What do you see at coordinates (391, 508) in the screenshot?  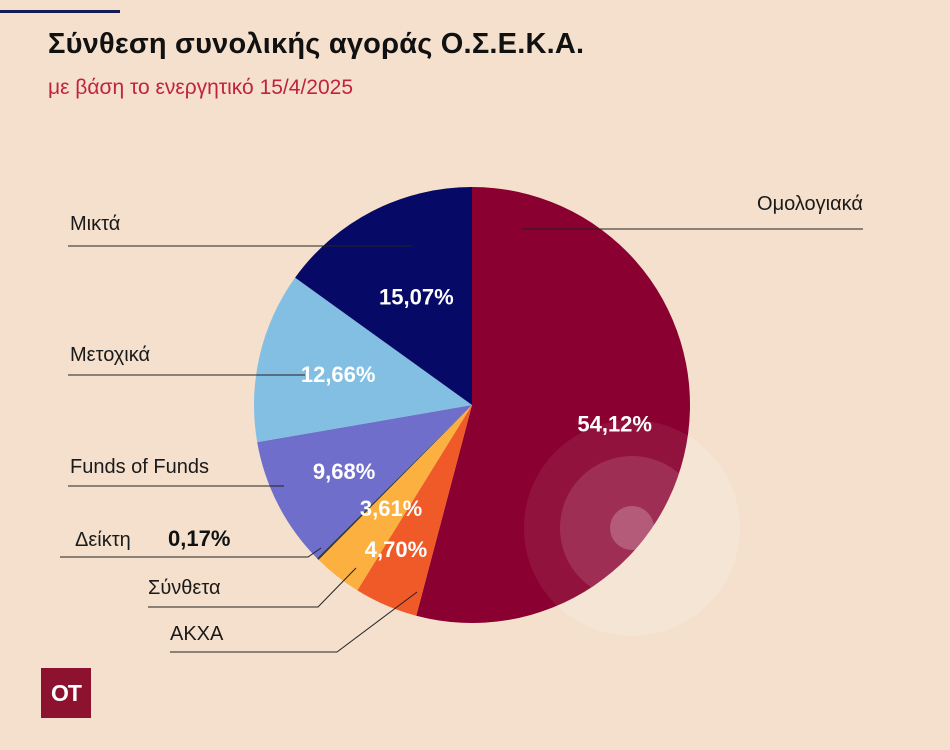 I see `slice-value-label: 3,61%` at bounding box center [391, 508].